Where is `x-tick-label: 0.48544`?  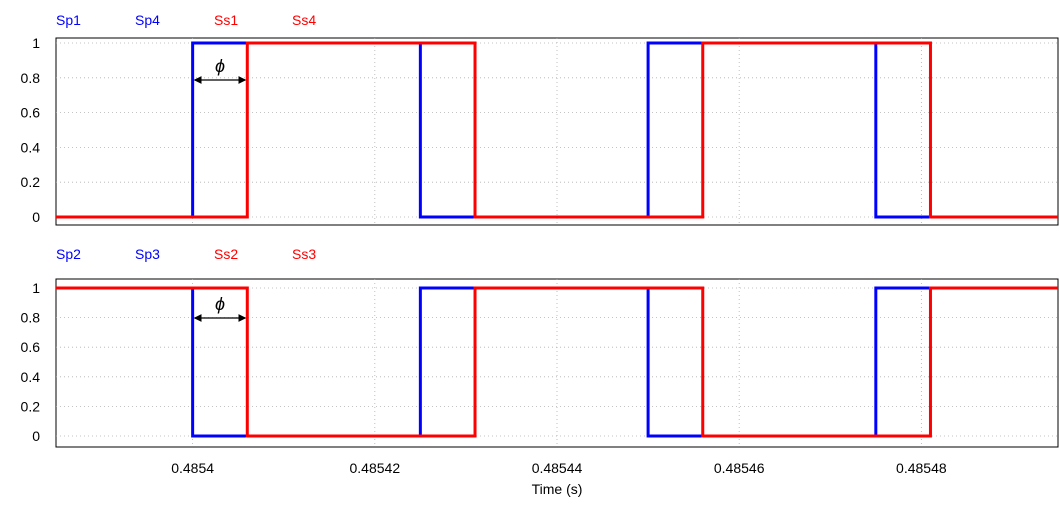 x-tick-label: 0.48544 is located at coordinates (557, 468).